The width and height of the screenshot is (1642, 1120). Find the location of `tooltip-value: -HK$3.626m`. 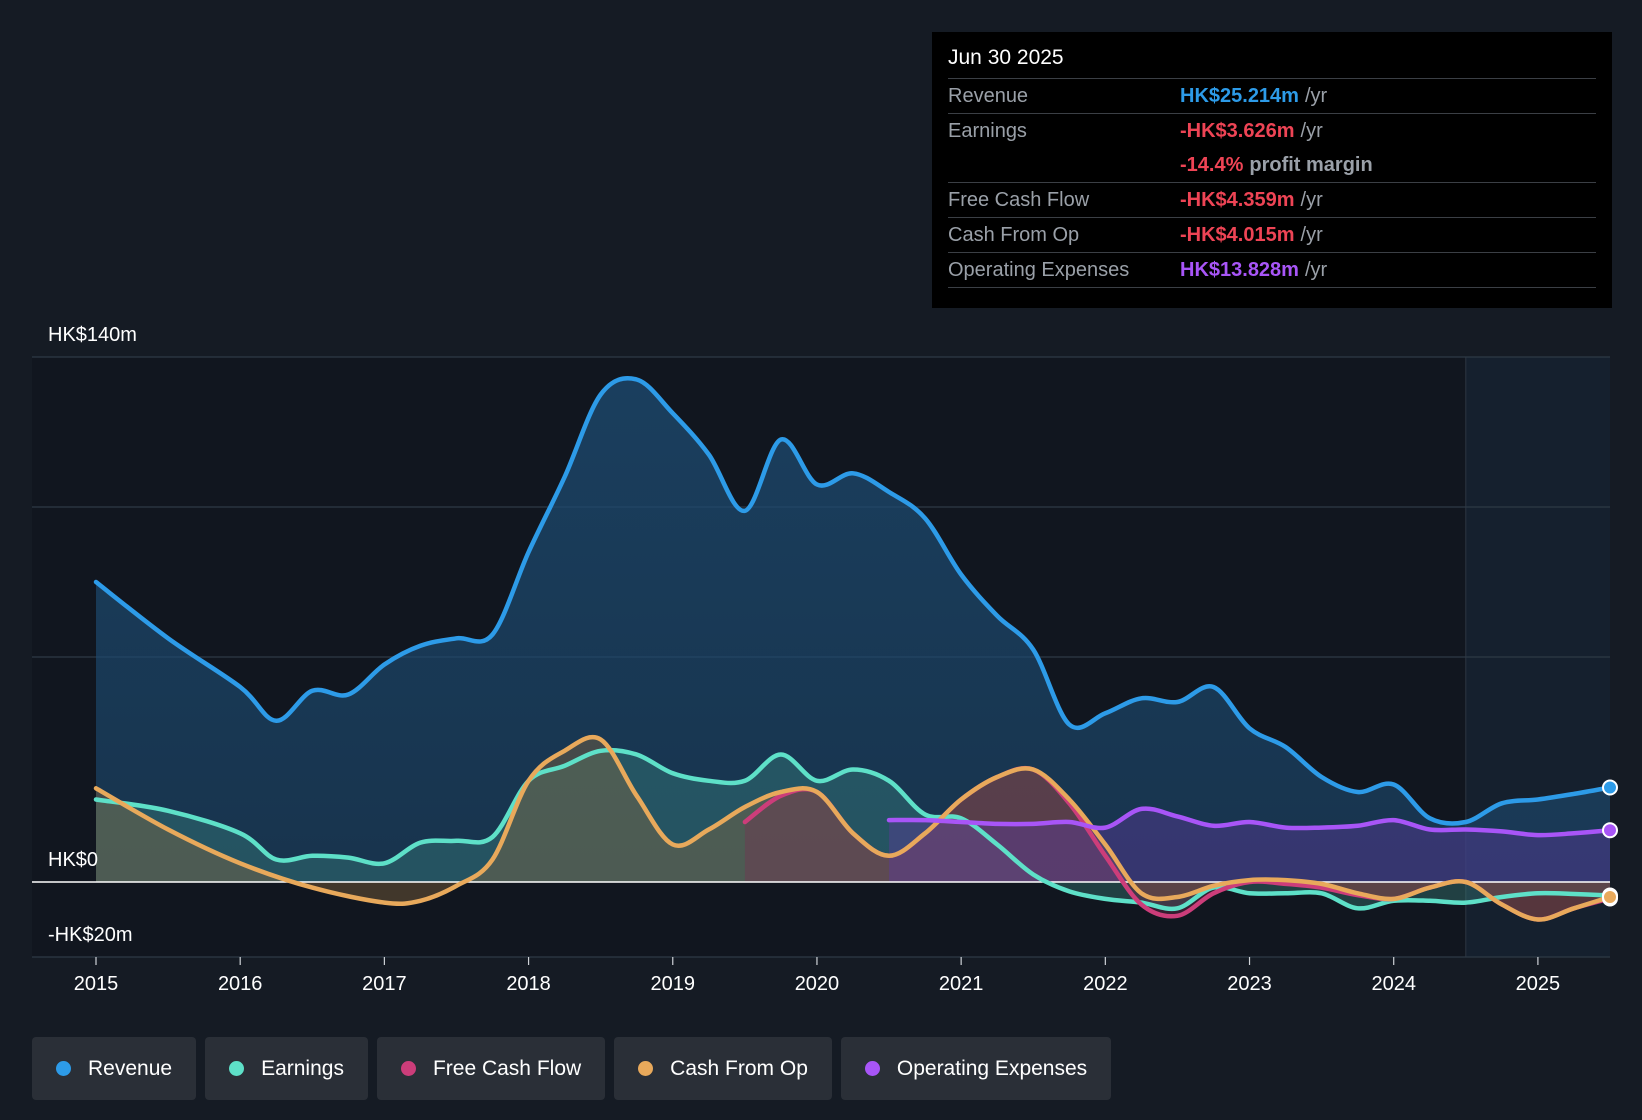

tooltip-value: -HK$3.626m is located at coordinates (1237, 130).